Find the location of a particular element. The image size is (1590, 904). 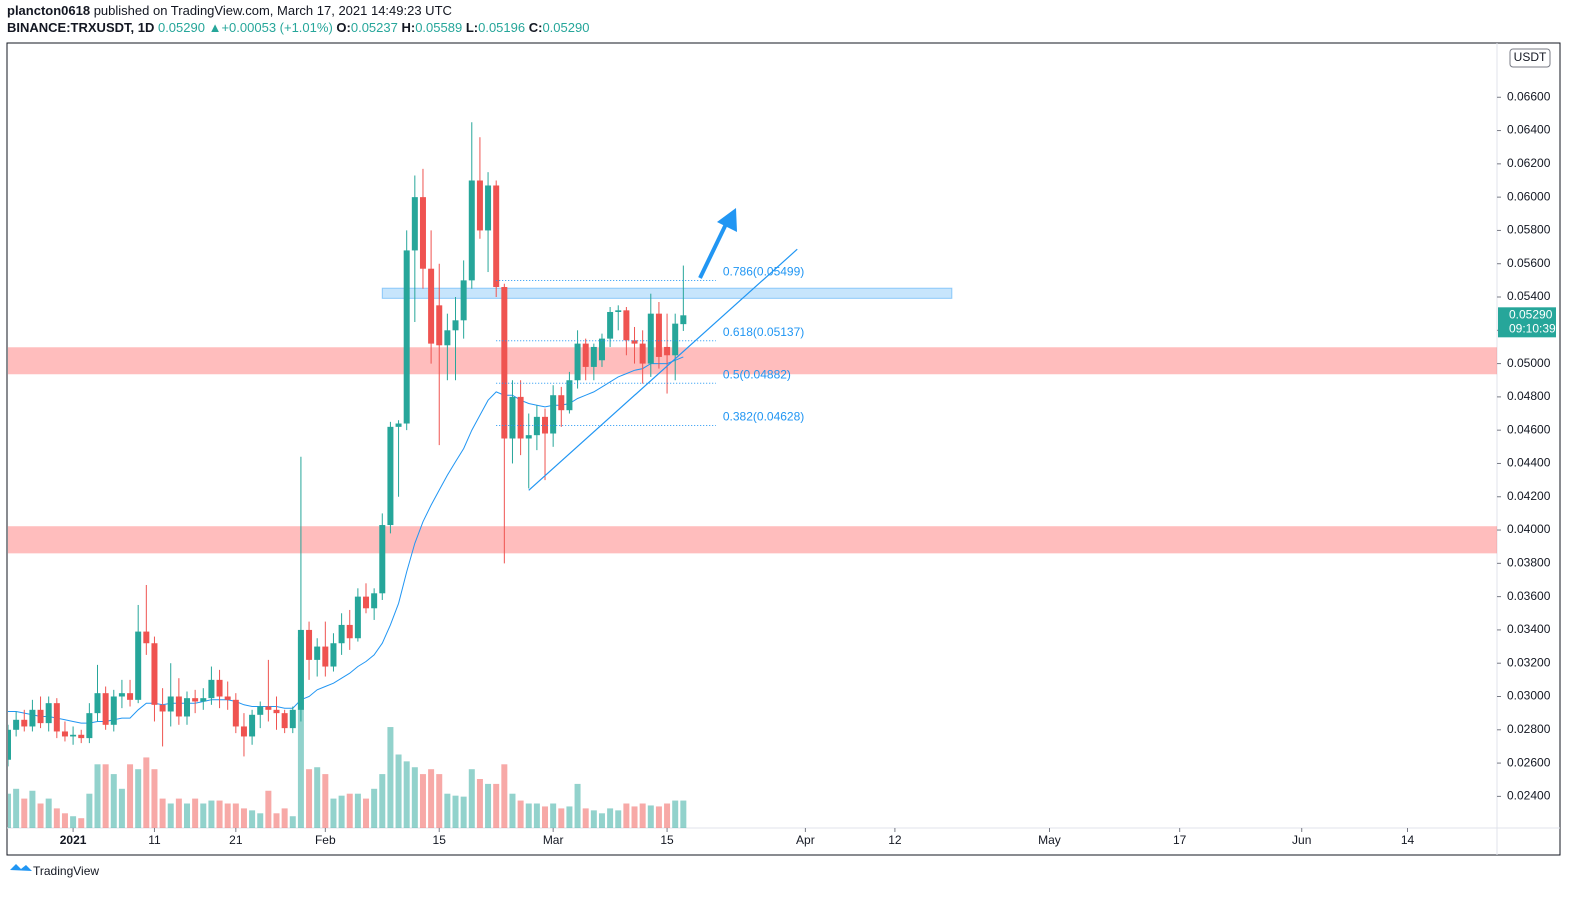

y-tick-label: 0.04600 is located at coordinates (1529, 429).